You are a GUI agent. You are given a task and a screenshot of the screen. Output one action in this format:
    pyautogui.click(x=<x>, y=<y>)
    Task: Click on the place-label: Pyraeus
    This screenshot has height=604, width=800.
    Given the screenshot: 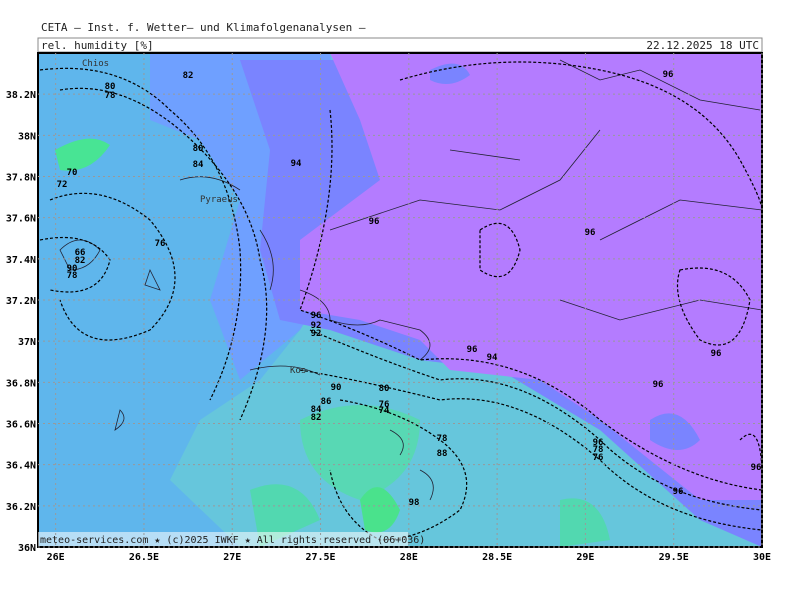 What is the action you would take?
    pyautogui.click(x=219, y=200)
    